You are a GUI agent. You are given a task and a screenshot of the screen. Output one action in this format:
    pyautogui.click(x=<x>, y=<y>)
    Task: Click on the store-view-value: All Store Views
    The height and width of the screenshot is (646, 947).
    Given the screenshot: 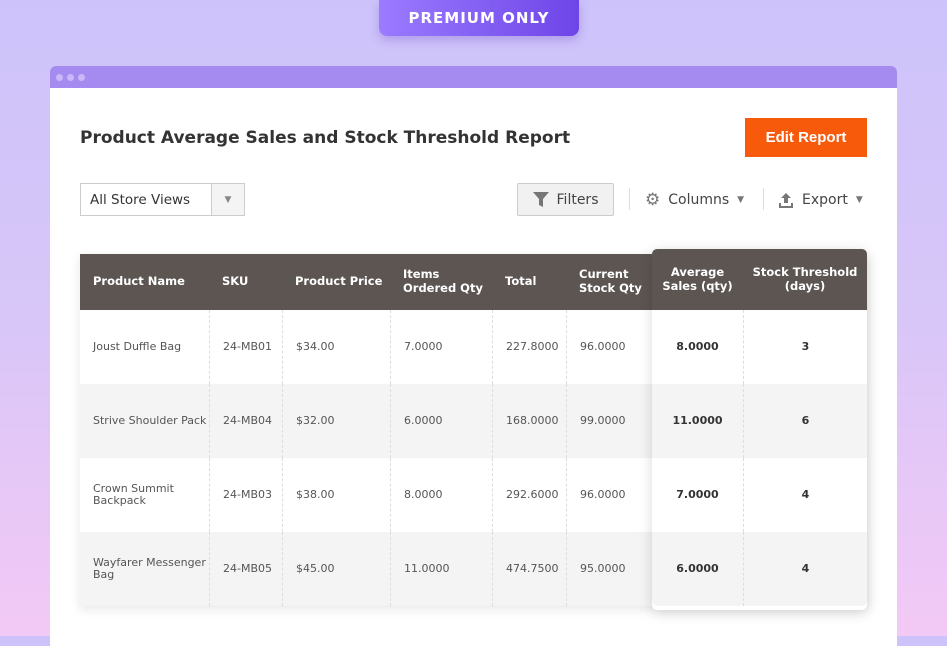 What is the action you would take?
    pyautogui.click(x=140, y=199)
    